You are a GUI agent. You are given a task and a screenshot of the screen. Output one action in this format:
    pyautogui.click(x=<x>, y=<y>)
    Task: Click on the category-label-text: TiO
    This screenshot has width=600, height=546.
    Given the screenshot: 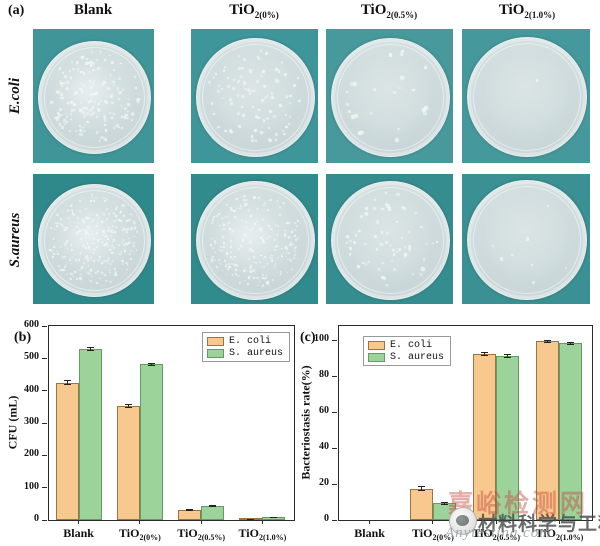 What is the action you would take?
    pyautogui.click(x=187, y=533)
    